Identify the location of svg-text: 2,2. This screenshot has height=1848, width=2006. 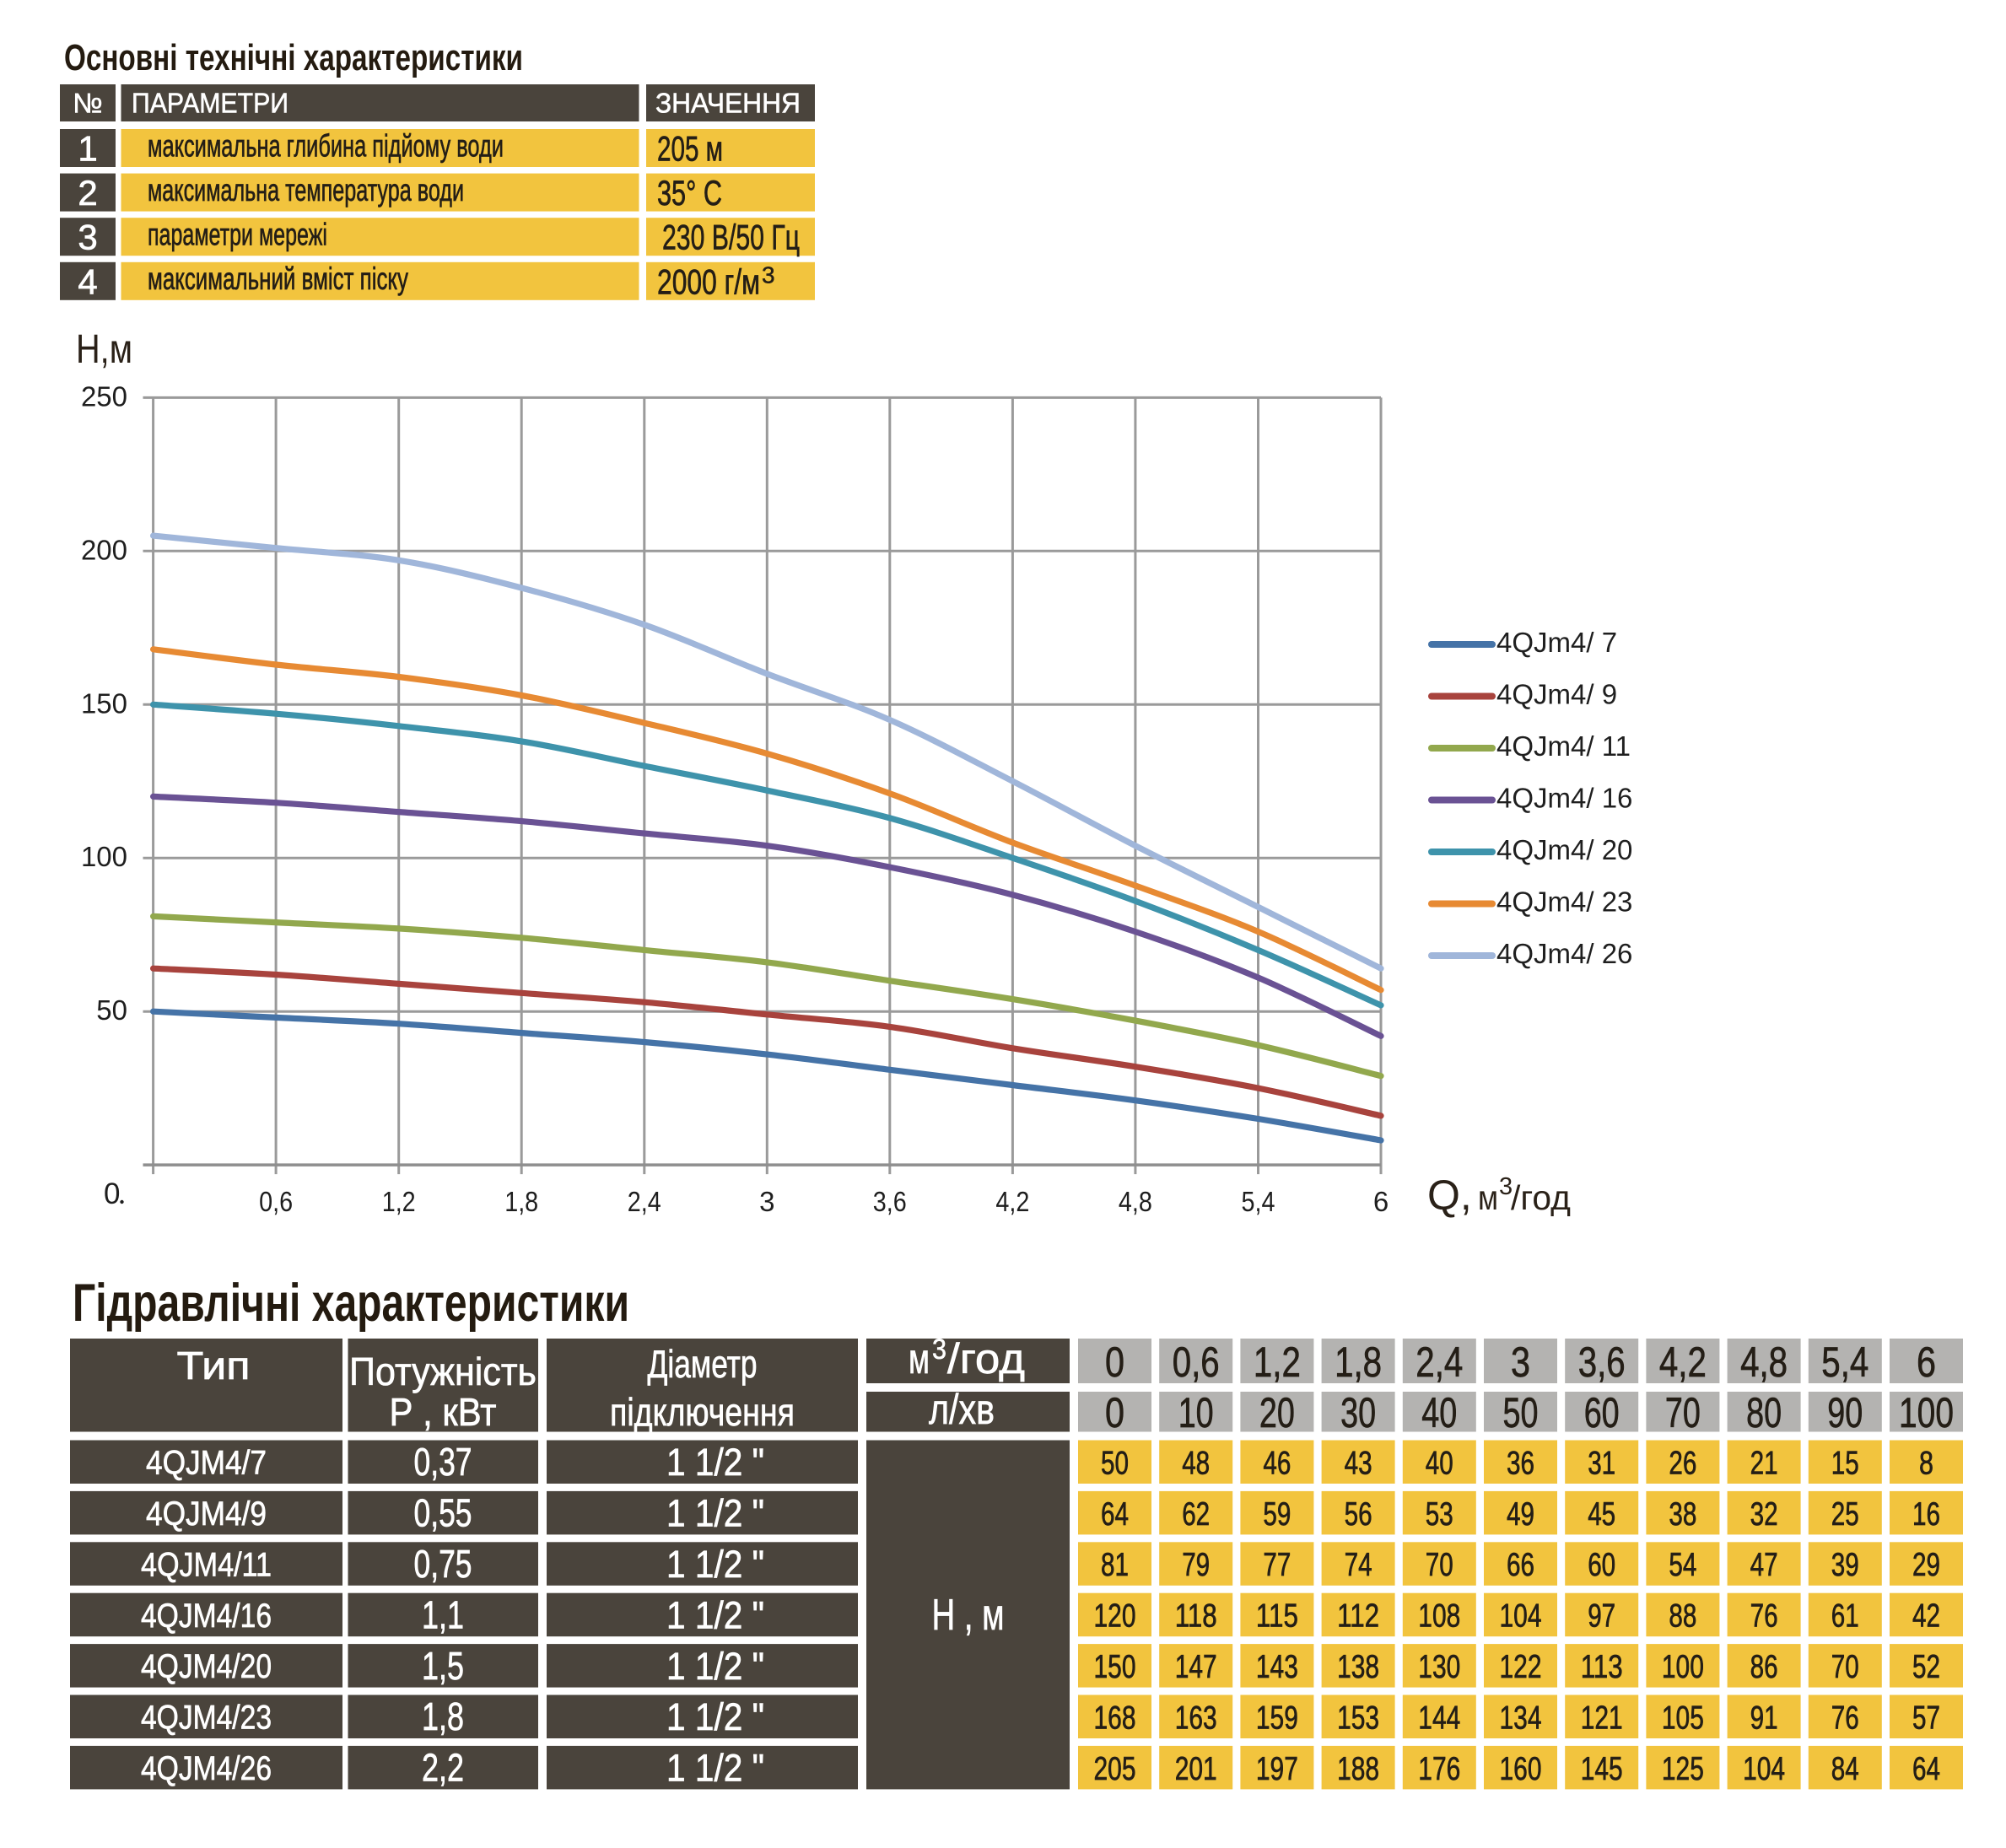
(443, 1768).